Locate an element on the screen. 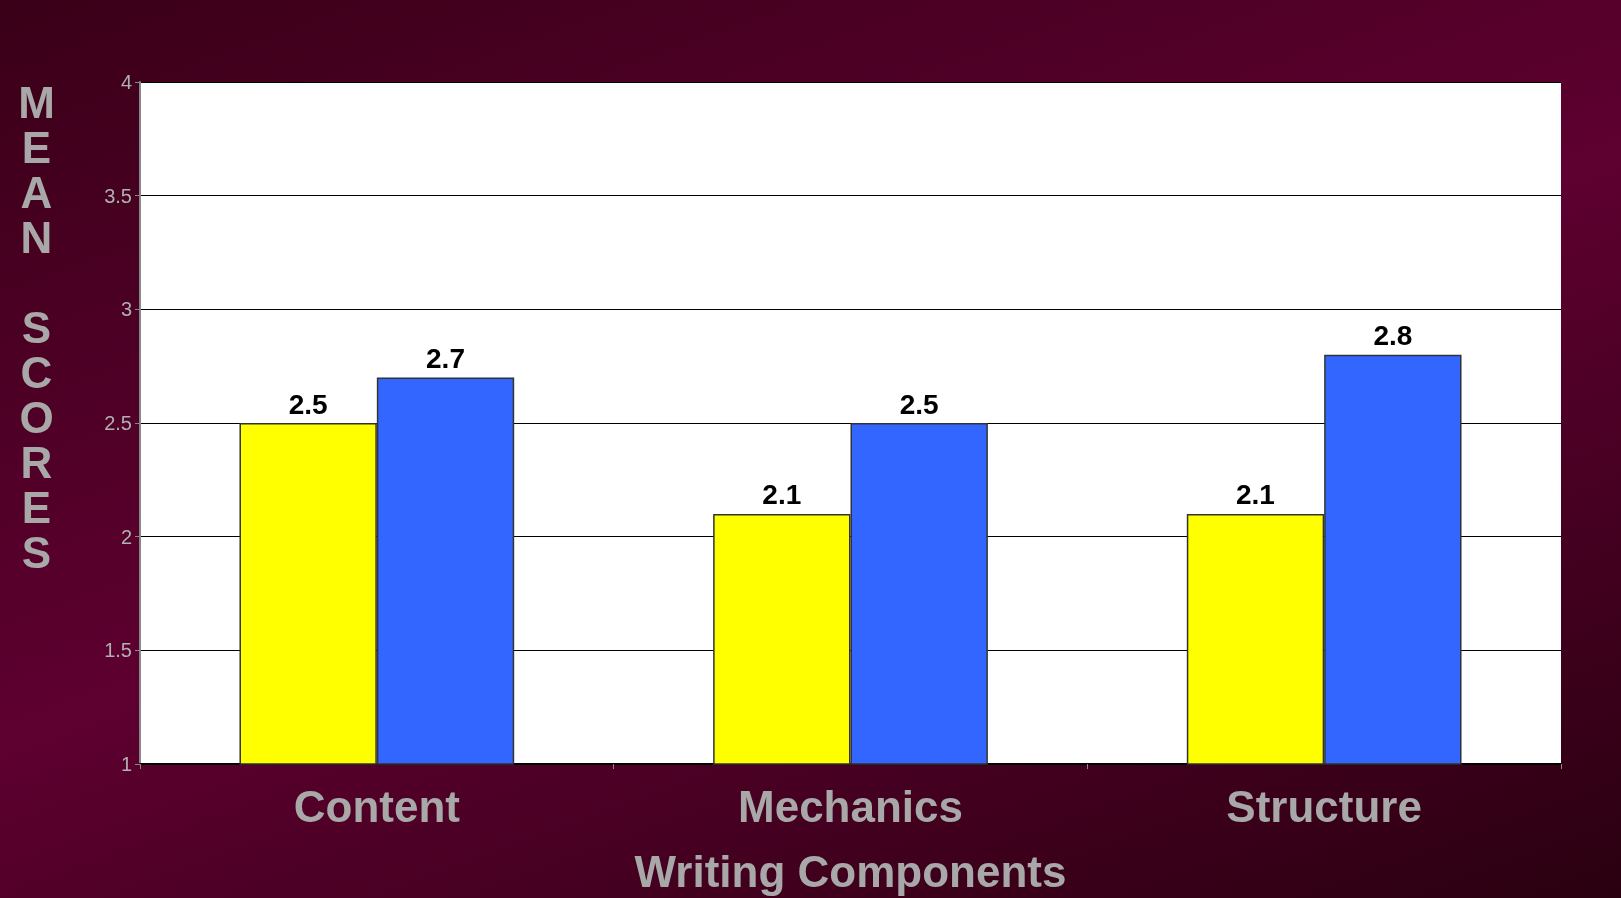 Image resolution: width=1621 pixels, height=898 pixels. y-tick-label: 1.5 is located at coordinates (118, 650).